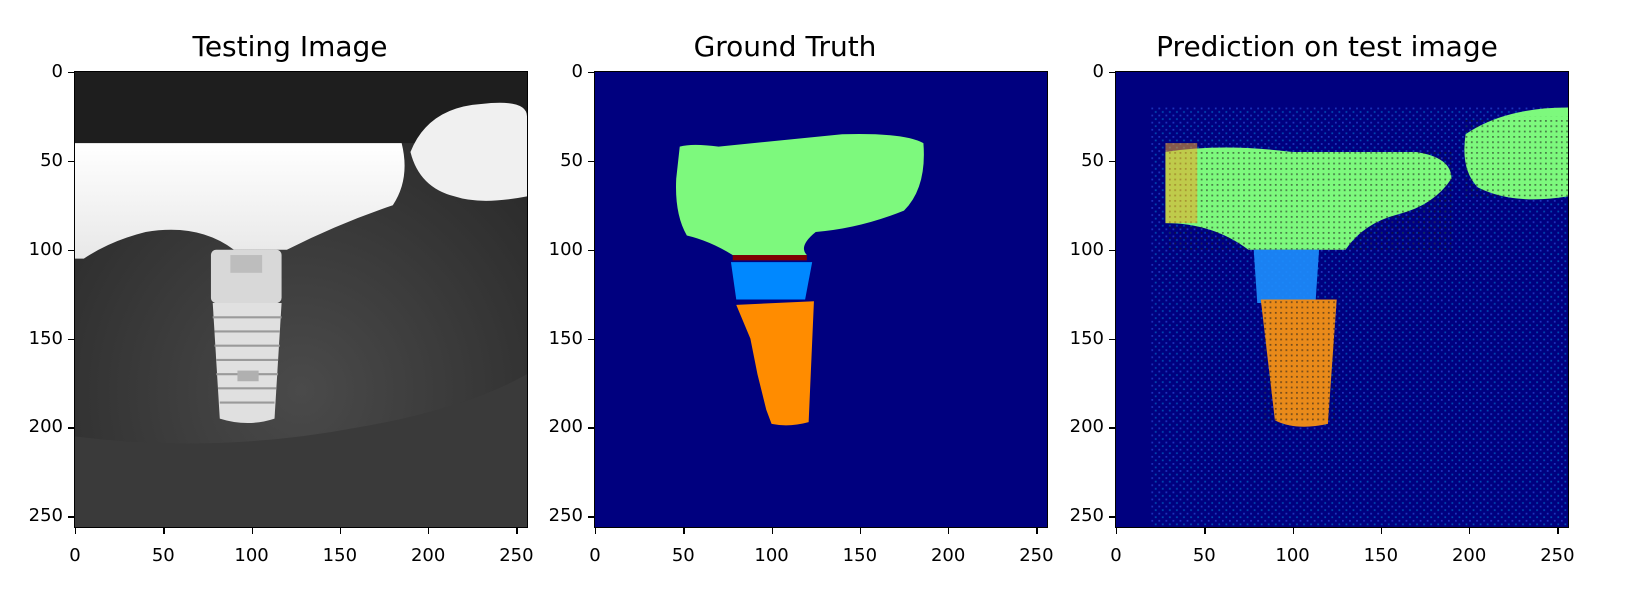 Image resolution: width=1650 pixels, height=608 pixels. I want to click on panel-title: Testing Image, so click(290, 46).